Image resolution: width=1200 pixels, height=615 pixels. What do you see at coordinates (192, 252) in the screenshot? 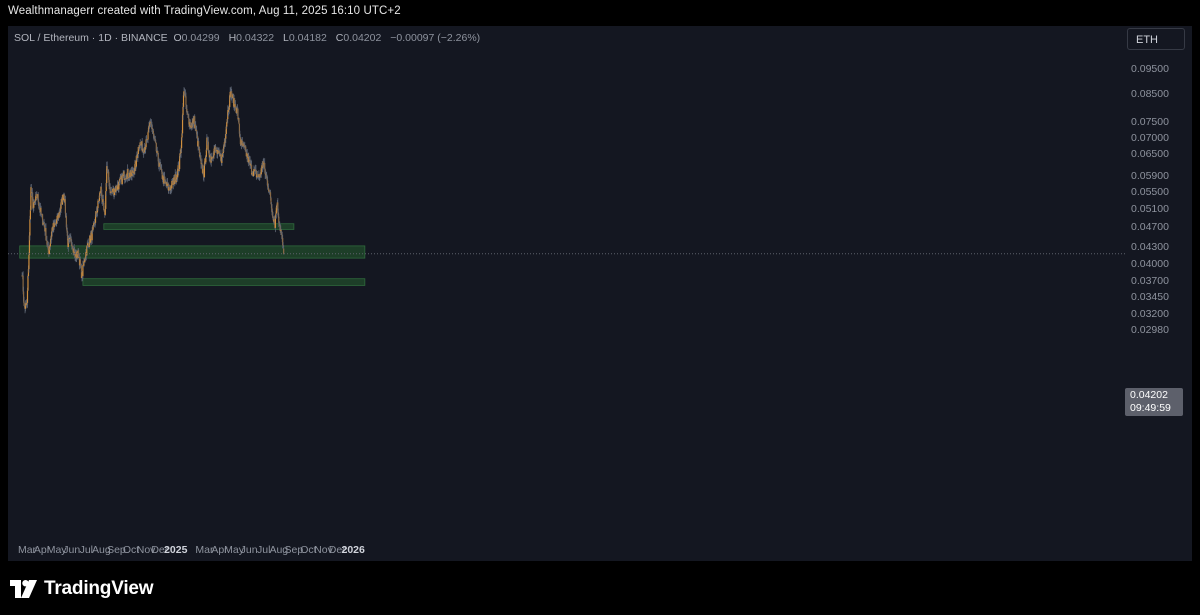
I see `support-zone` at bounding box center [192, 252].